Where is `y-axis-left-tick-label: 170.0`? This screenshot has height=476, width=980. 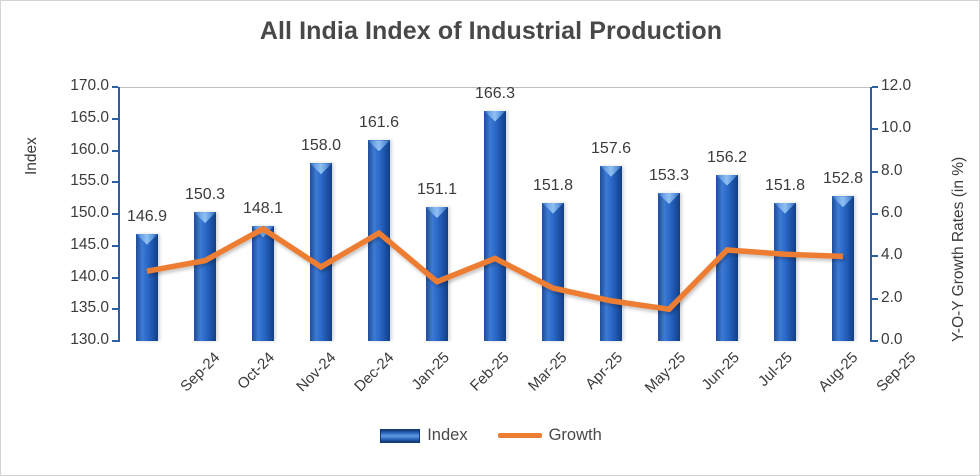 y-axis-left-tick-label: 170.0 is located at coordinates (89, 85).